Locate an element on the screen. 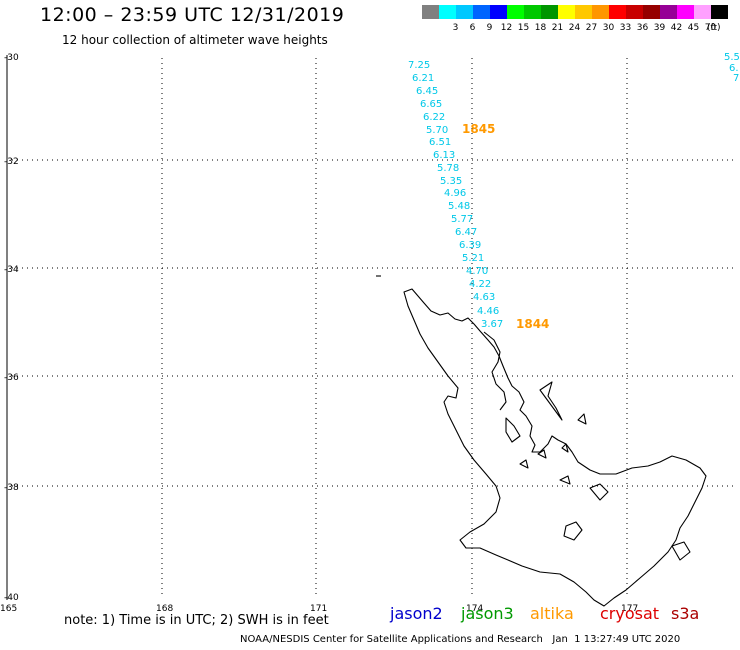  lon-label: 171 is located at coordinates (318, 609).